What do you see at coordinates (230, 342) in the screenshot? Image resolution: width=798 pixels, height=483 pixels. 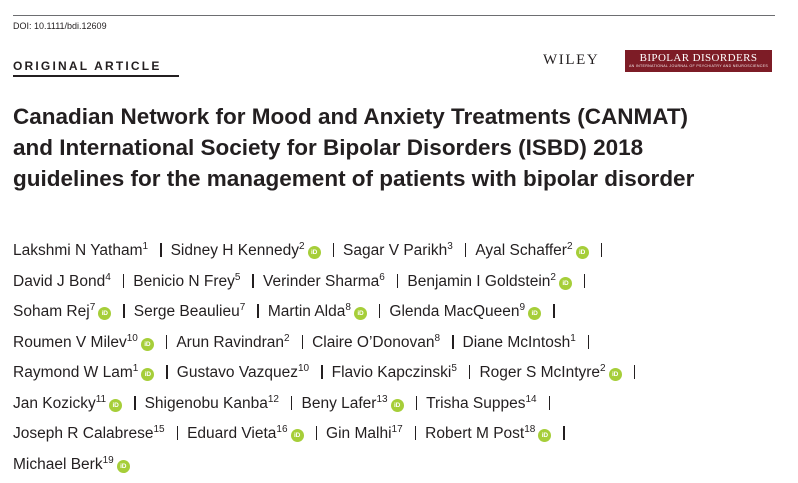 I see `author-name: Arun Ravindran` at bounding box center [230, 342].